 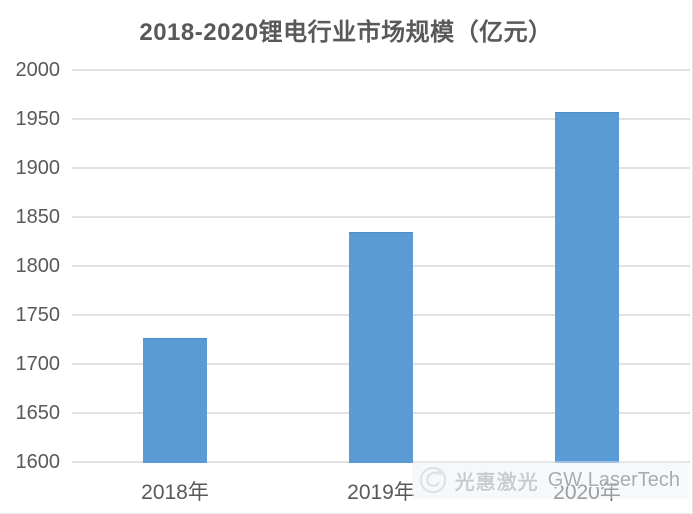 What do you see at coordinates (381, 347) in the screenshot?
I see `bar-2019年` at bounding box center [381, 347].